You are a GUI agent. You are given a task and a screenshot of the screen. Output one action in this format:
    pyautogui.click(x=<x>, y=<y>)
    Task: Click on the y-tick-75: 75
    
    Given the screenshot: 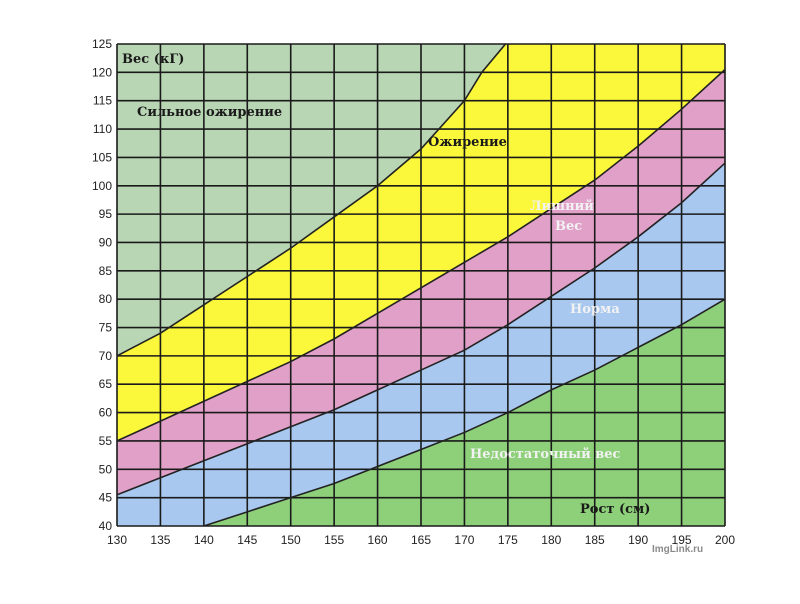 What is the action you would take?
    pyautogui.click(x=106, y=328)
    